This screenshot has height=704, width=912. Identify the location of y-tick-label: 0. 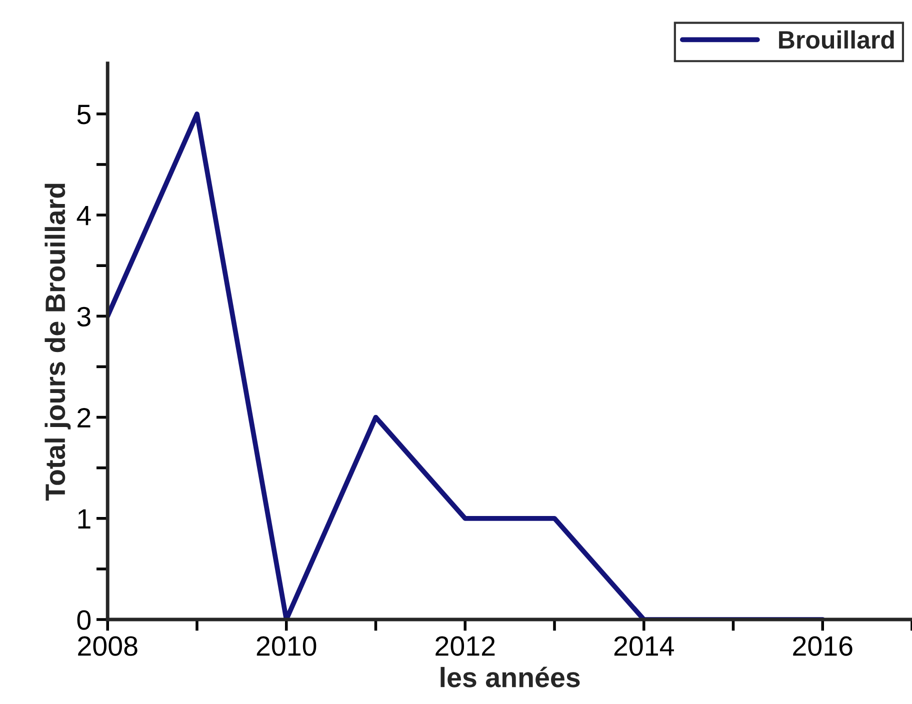
(84, 620).